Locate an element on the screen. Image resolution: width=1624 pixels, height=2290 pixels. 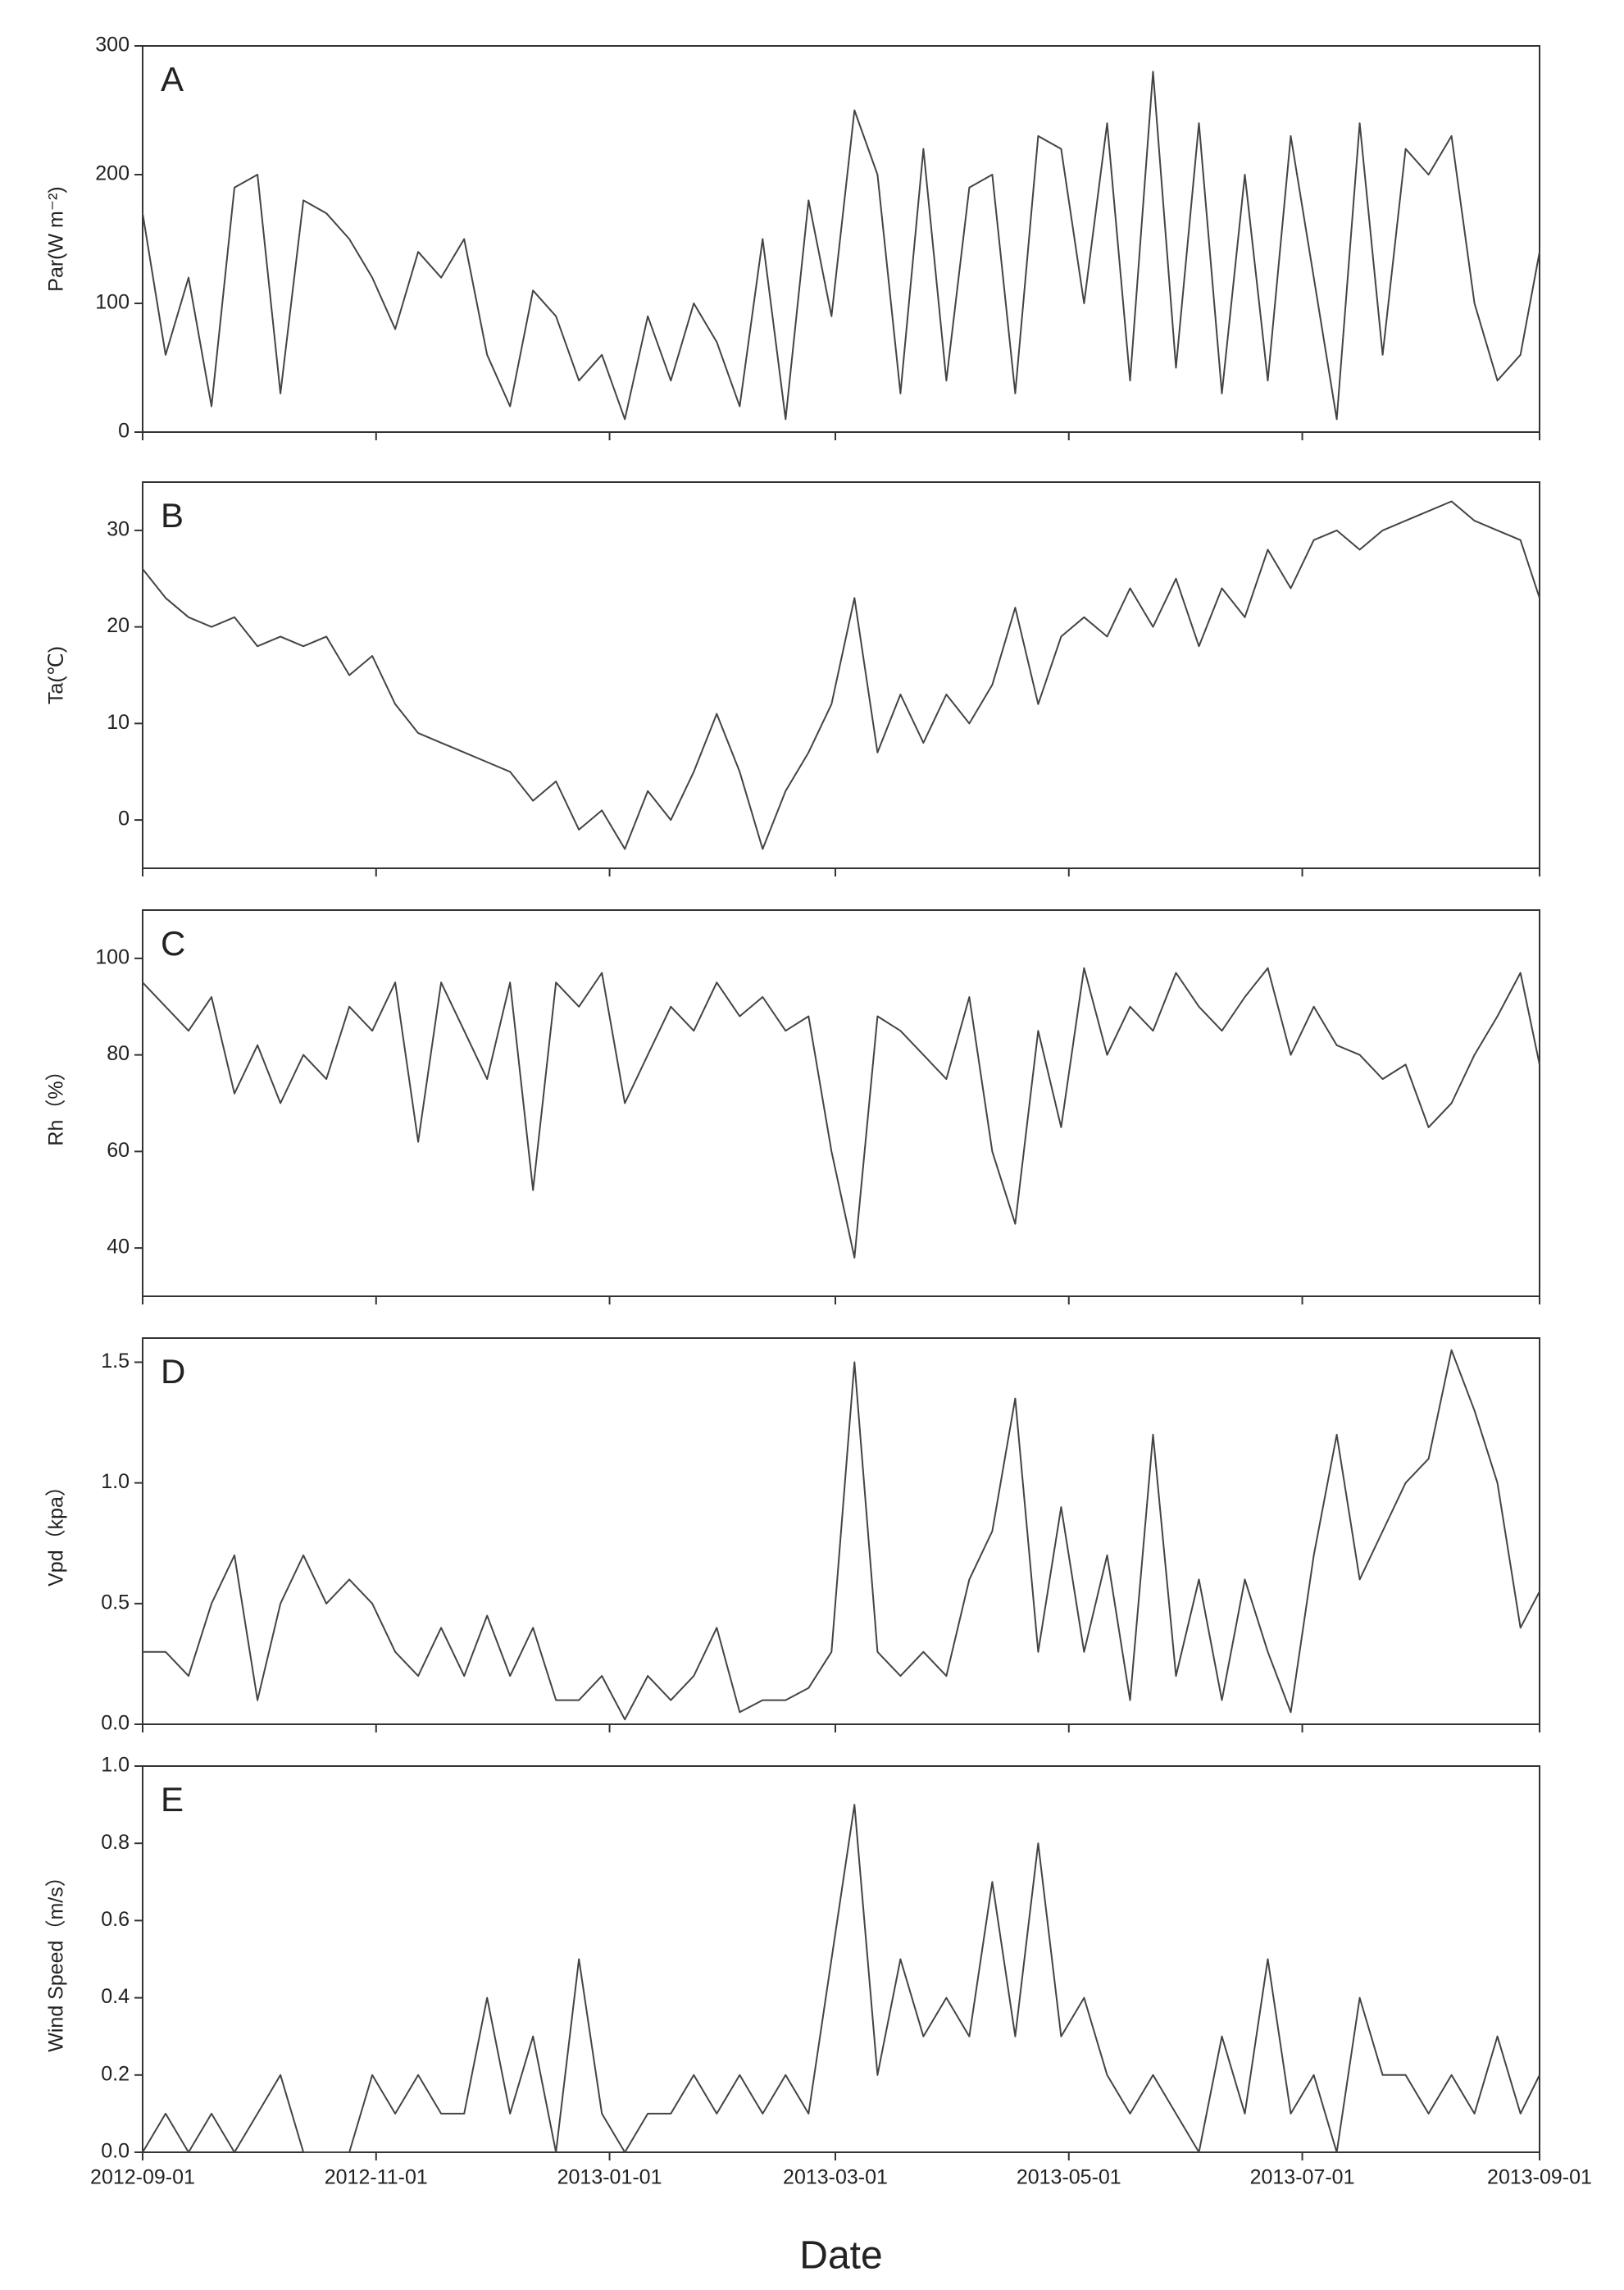
y-tick-label: 0.8 is located at coordinates (115, 1842).